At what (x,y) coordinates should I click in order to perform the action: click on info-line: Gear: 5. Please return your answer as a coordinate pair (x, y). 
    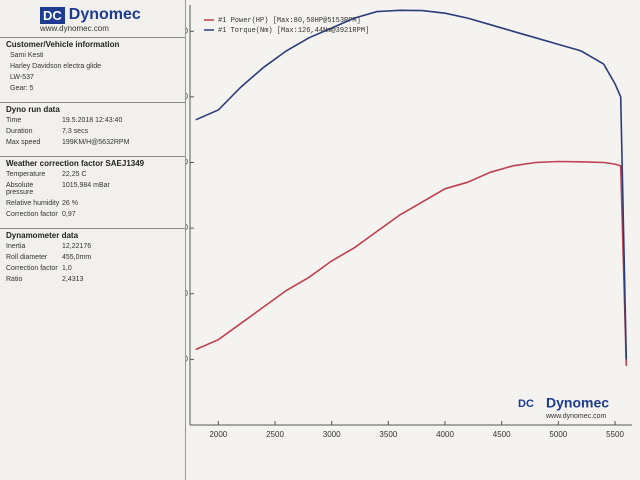
    Looking at the image, I should click on (22, 88).